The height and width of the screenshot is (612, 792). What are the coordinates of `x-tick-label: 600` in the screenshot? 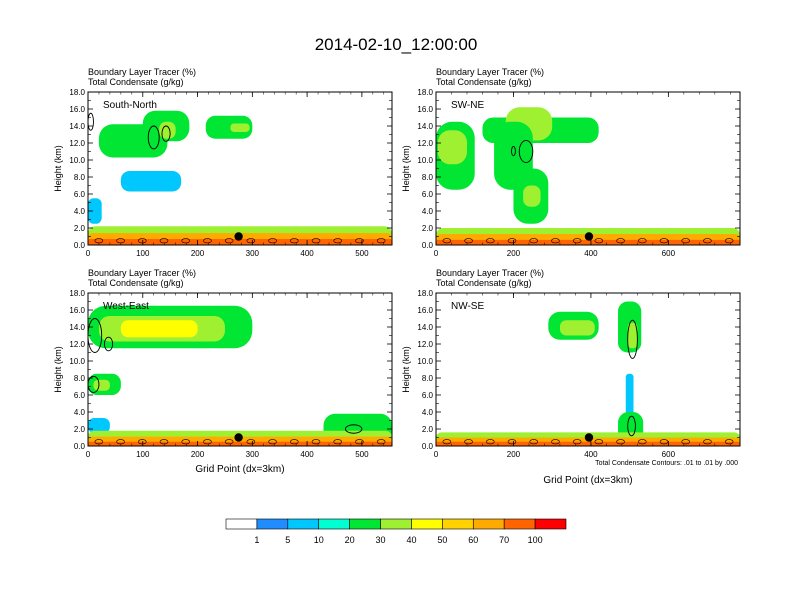 It's located at (669, 454).